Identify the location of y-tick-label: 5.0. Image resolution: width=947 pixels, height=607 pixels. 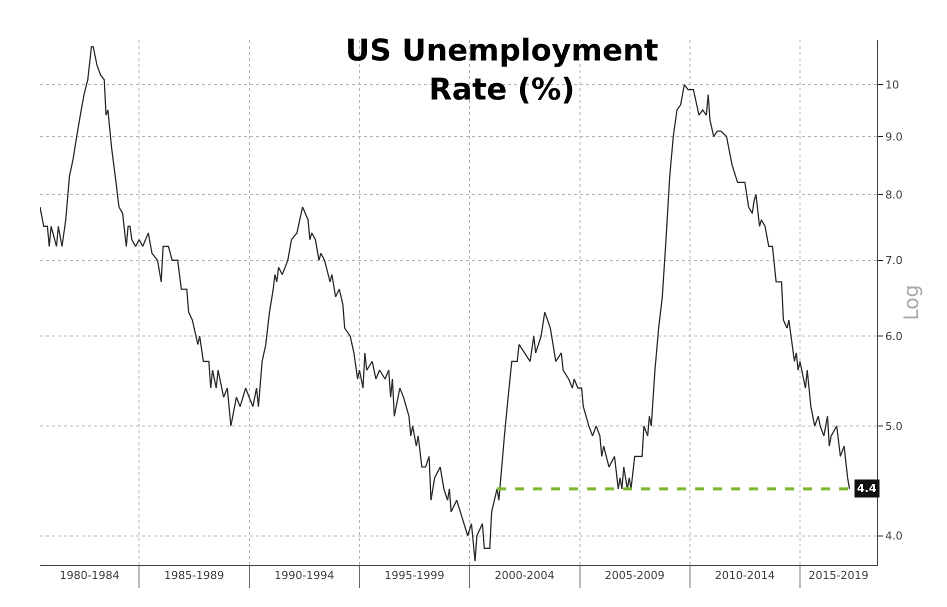
(894, 426).